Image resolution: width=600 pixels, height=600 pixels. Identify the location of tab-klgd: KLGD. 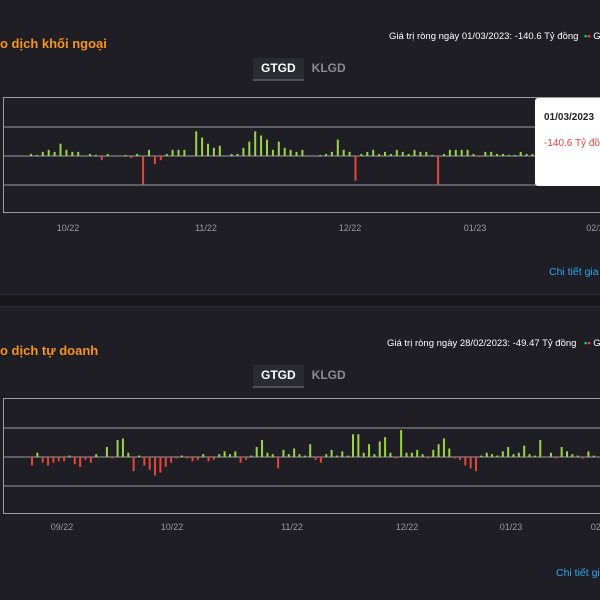
(328, 375).